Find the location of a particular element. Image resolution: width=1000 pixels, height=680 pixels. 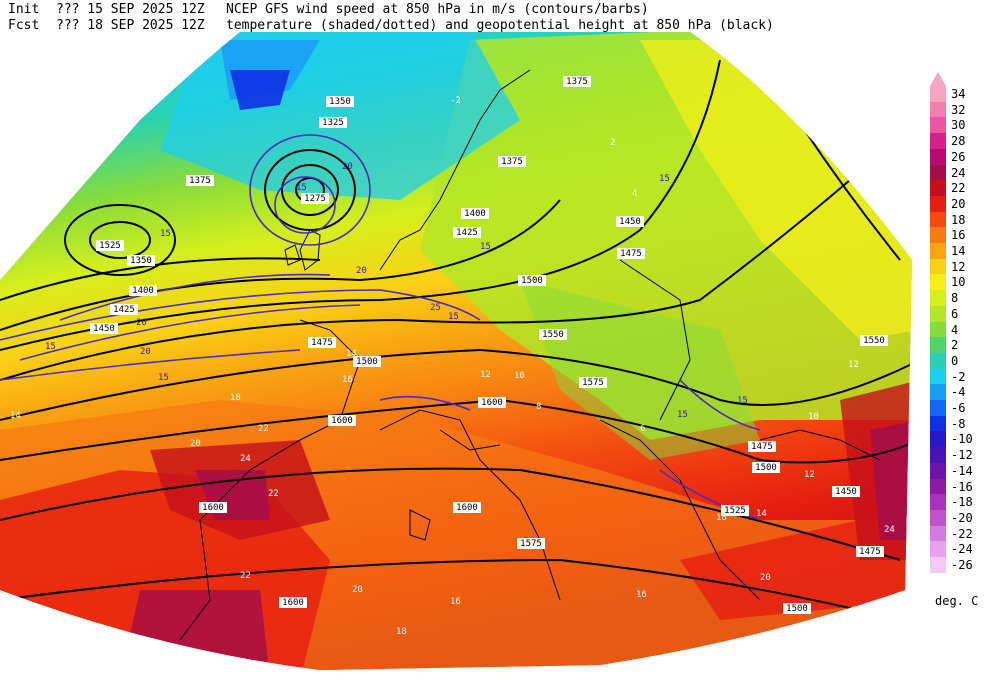

height-label: 1350 is located at coordinates (141, 261).